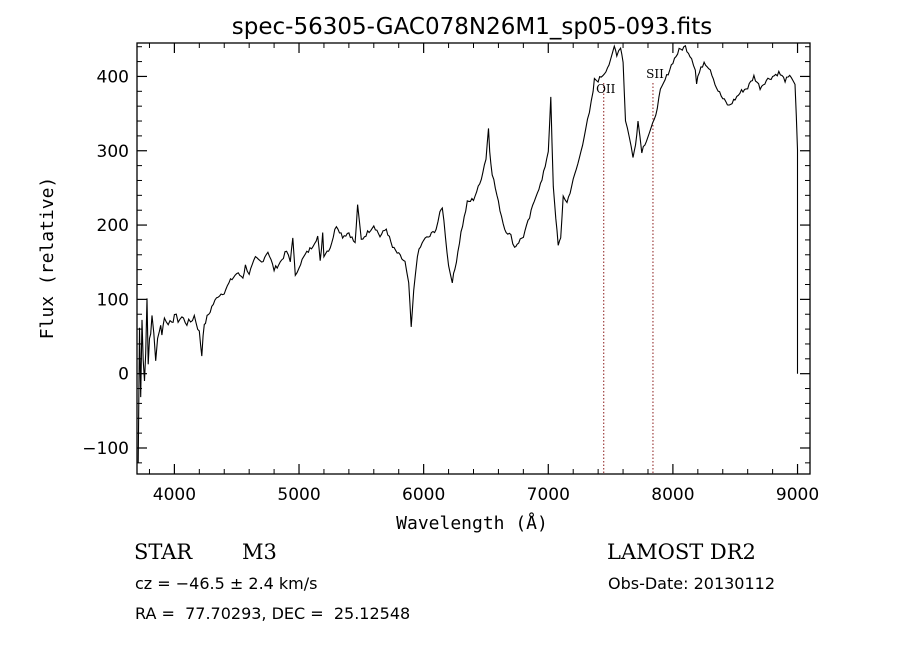 Image resolution: width=900 pixels, height=649 pixels. Describe the element at coordinates (472, 27) in the screenshot. I see `chart-title: spec-56305-GAC078N26M1_sp05-093.fits` at that location.